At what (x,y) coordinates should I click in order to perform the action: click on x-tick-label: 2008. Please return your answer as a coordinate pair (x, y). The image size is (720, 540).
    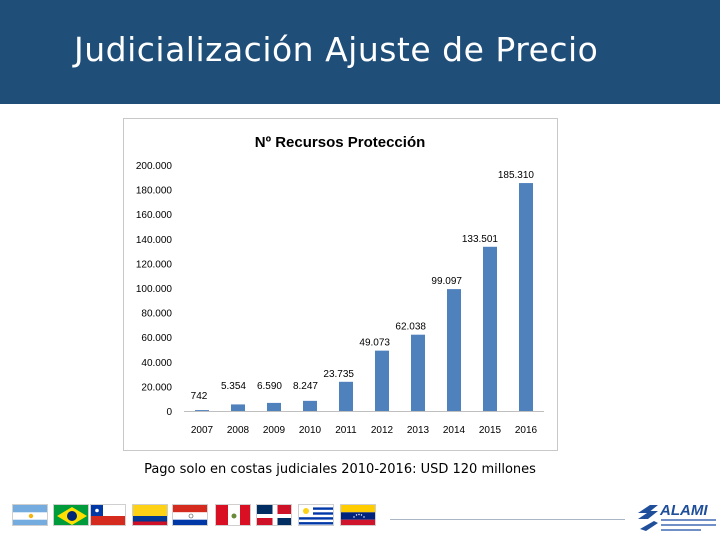
    Looking at the image, I should click on (238, 430).